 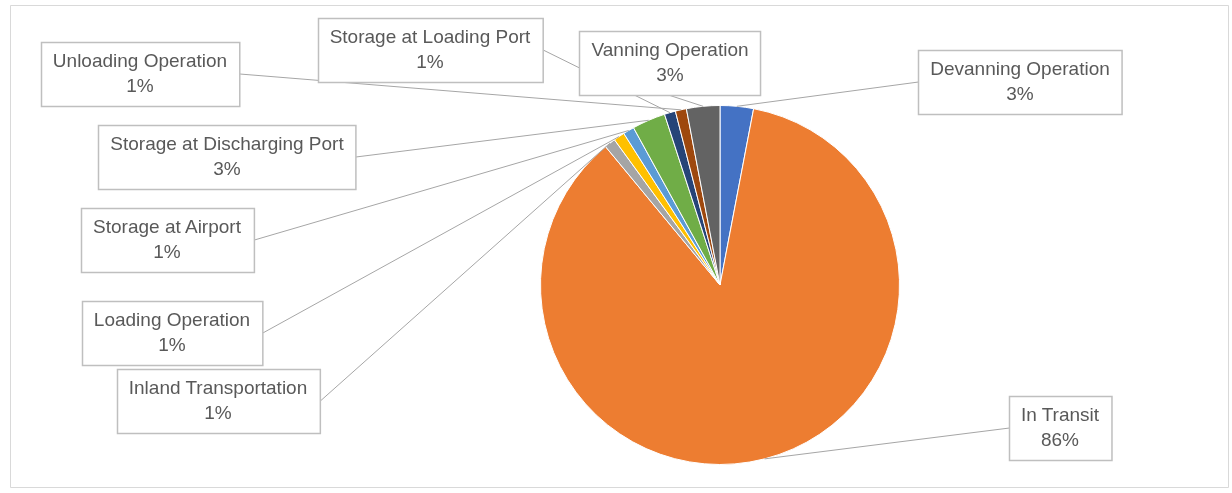 What do you see at coordinates (430, 37) in the screenshot?
I see `slice-label: Storage at Loading Port` at bounding box center [430, 37].